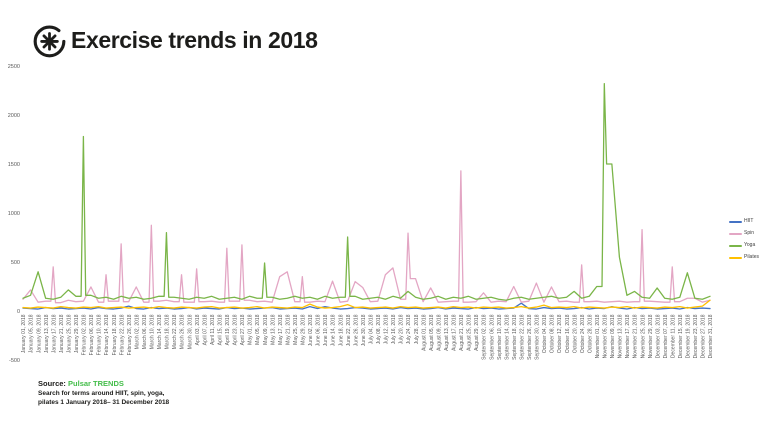 The height and width of the screenshot is (432, 768). I want to click on legend-swatch-pilates, so click(735, 257).